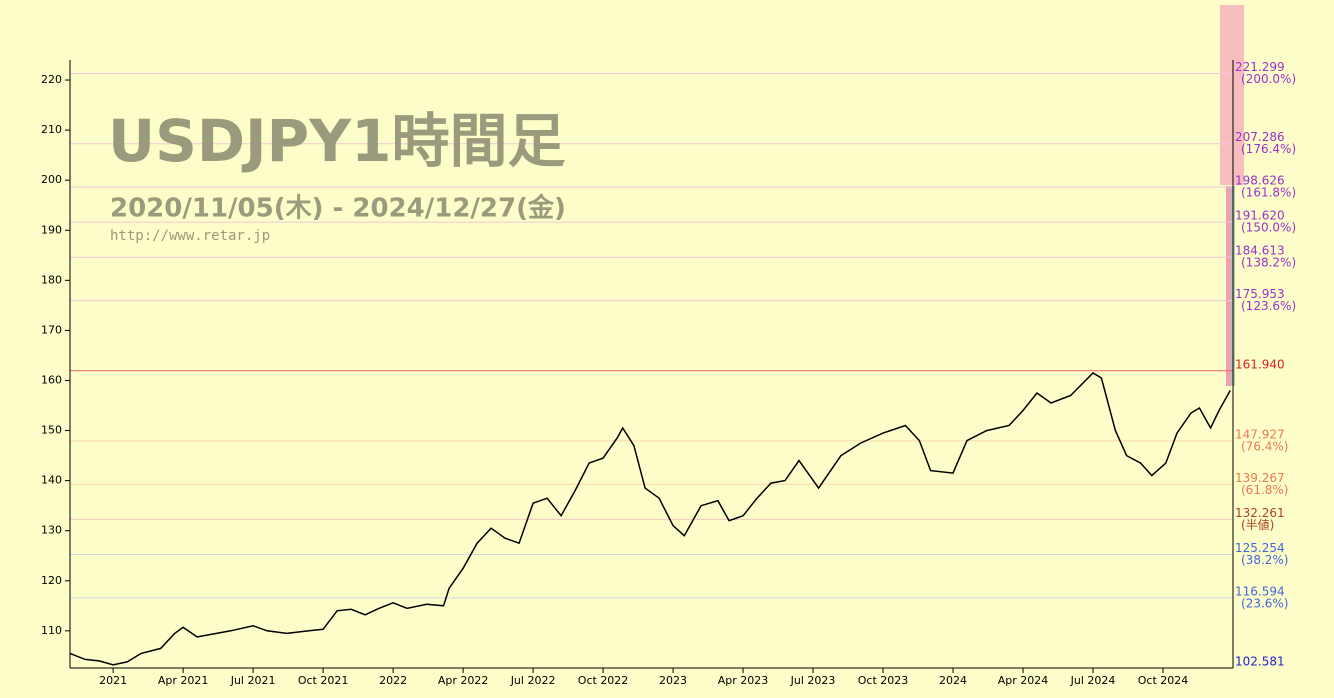 This screenshot has width=1334, height=698. Describe the element at coordinates (1260, 548) in the screenshot. I see `level-label: 125.254` at that location.